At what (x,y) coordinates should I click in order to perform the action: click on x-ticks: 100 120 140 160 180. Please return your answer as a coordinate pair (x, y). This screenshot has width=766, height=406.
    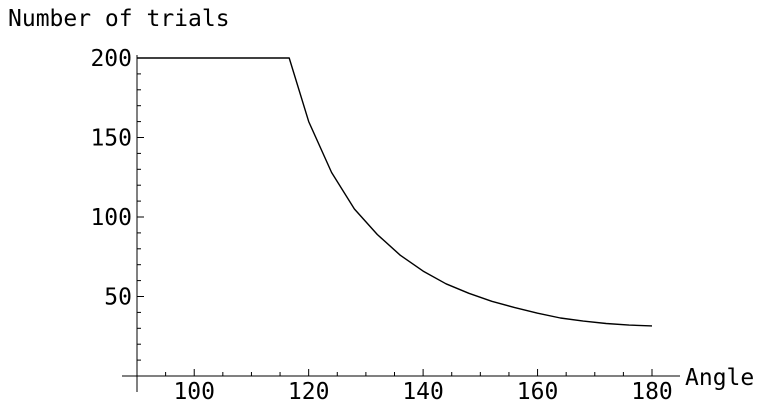
    Looking at the image, I should click on (404, 387).